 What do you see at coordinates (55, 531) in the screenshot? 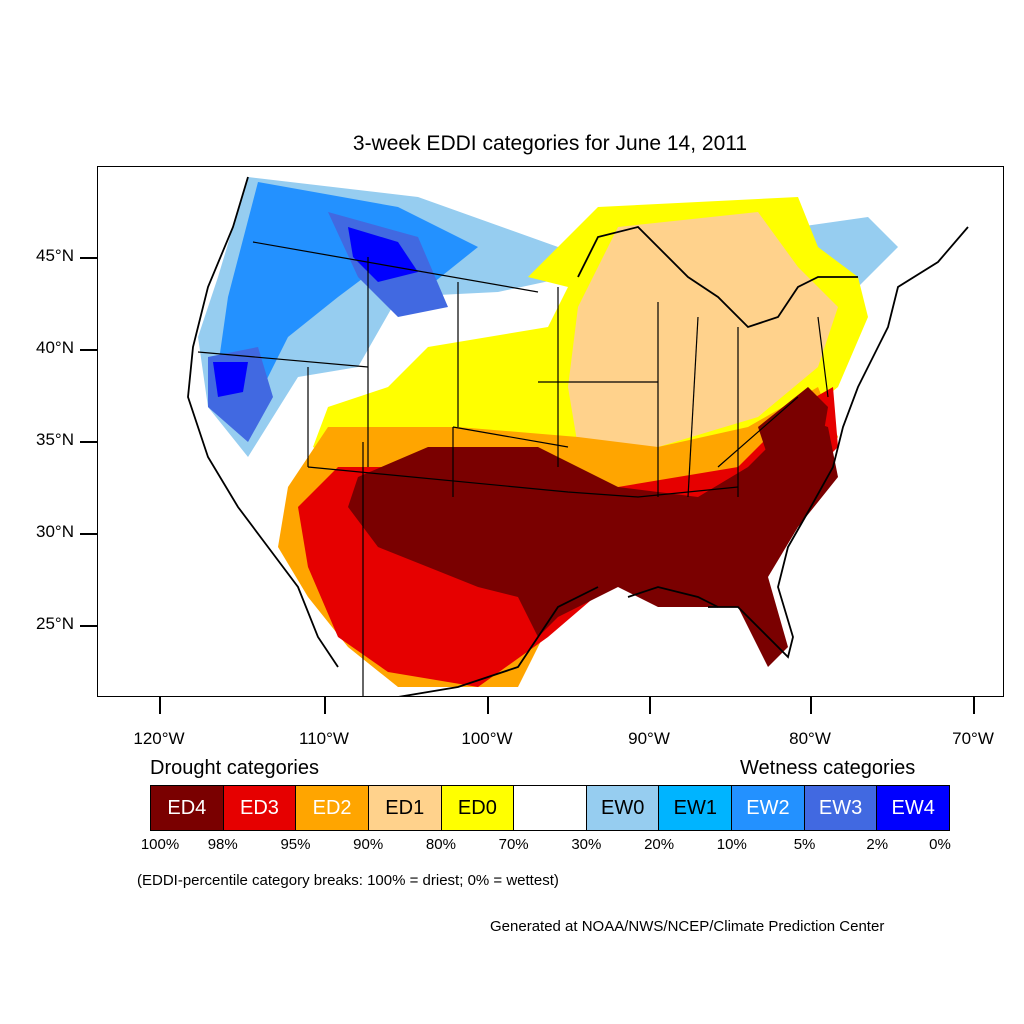
I see `lat-label-30: 30°N` at bounding box center [55, 531].